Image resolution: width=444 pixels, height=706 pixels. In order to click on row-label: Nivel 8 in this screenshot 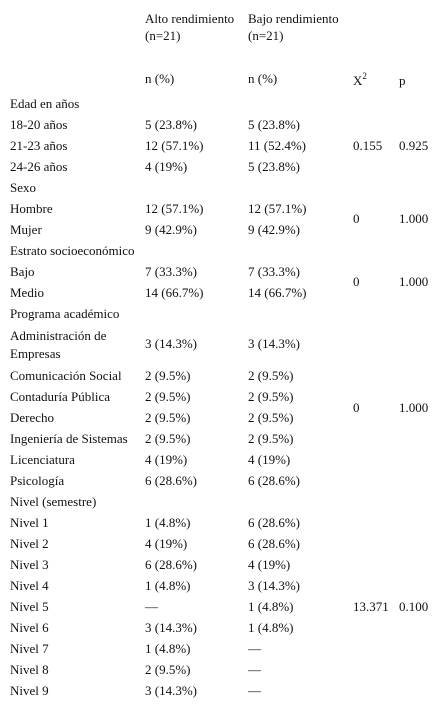, I will do `click(29, 669)`.